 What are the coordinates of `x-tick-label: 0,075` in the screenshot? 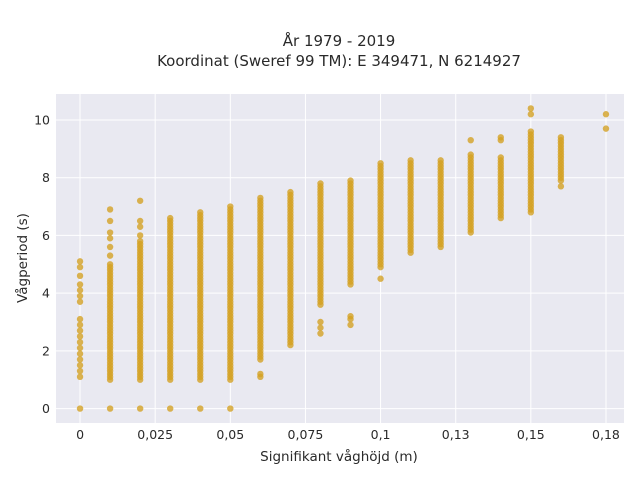 It's located at (306, 434).